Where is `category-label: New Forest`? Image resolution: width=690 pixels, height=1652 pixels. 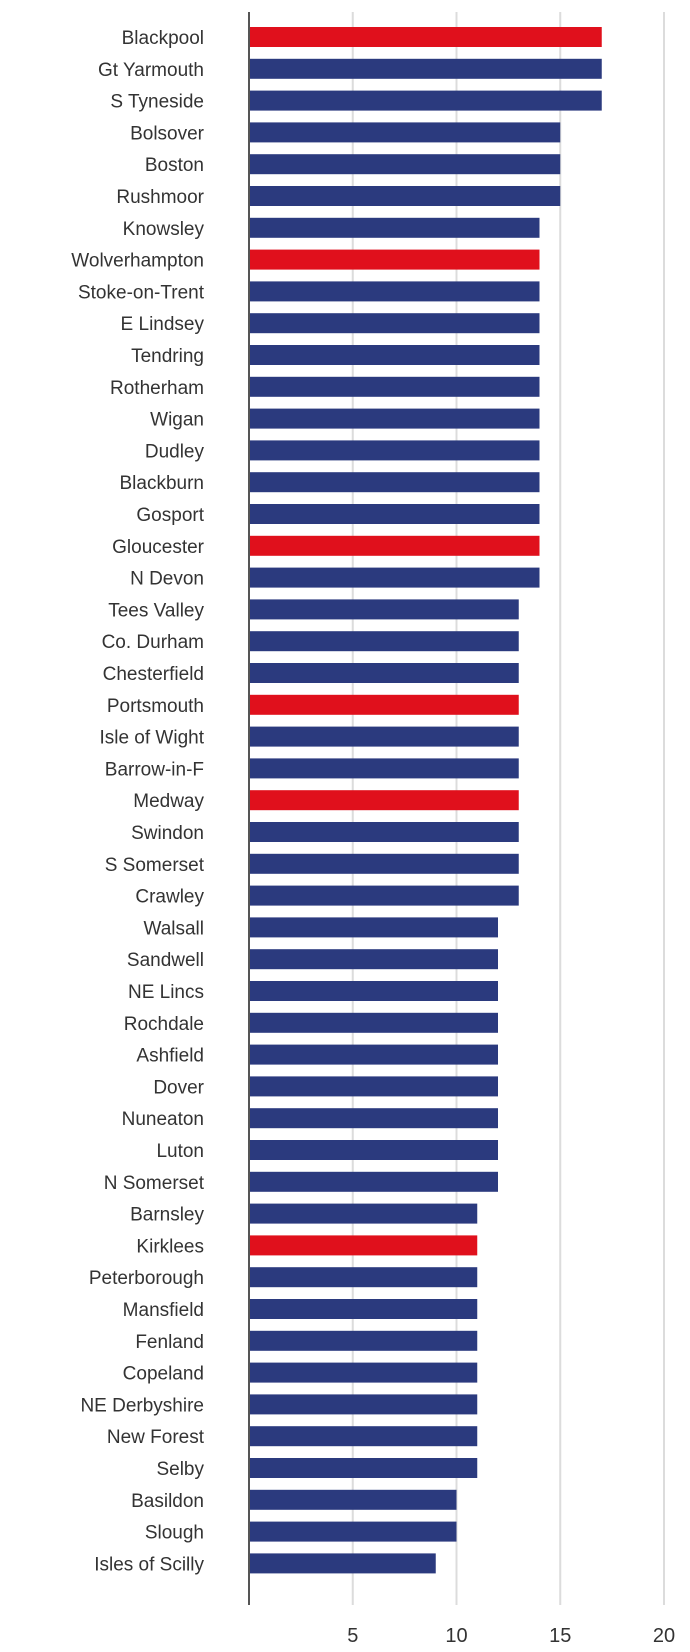
category-label: New Forest is located at coordinates (156, 1437).